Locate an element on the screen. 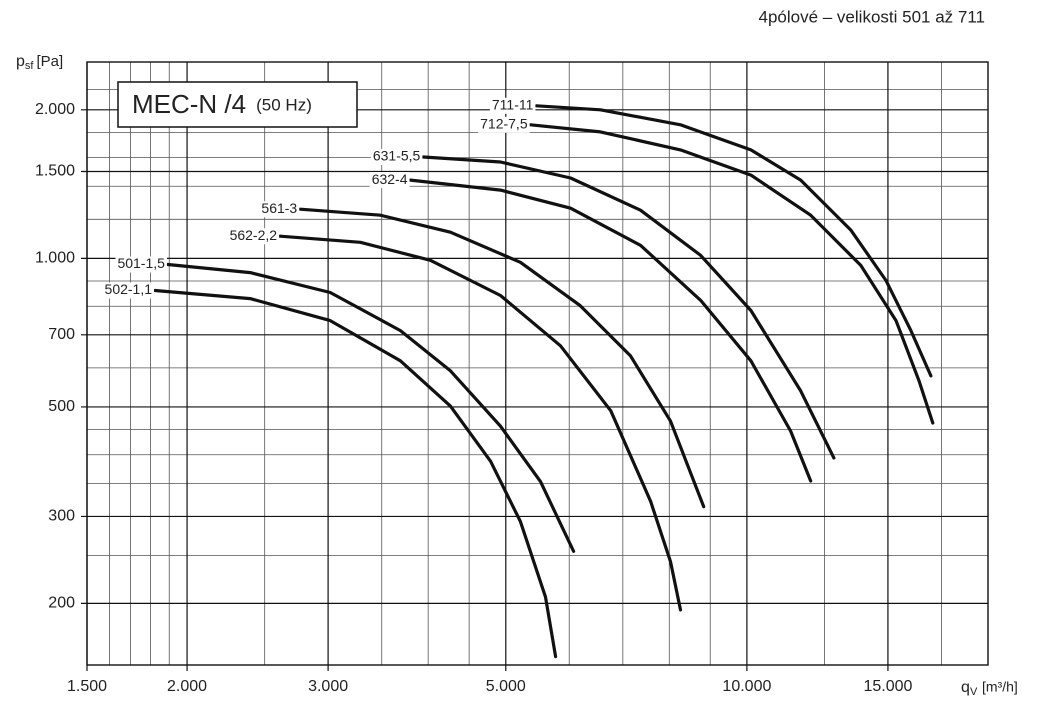 The width and height of the screenshot is (1049, 715). y-tick-label: 1.000 is located at coordinates (55, 258).